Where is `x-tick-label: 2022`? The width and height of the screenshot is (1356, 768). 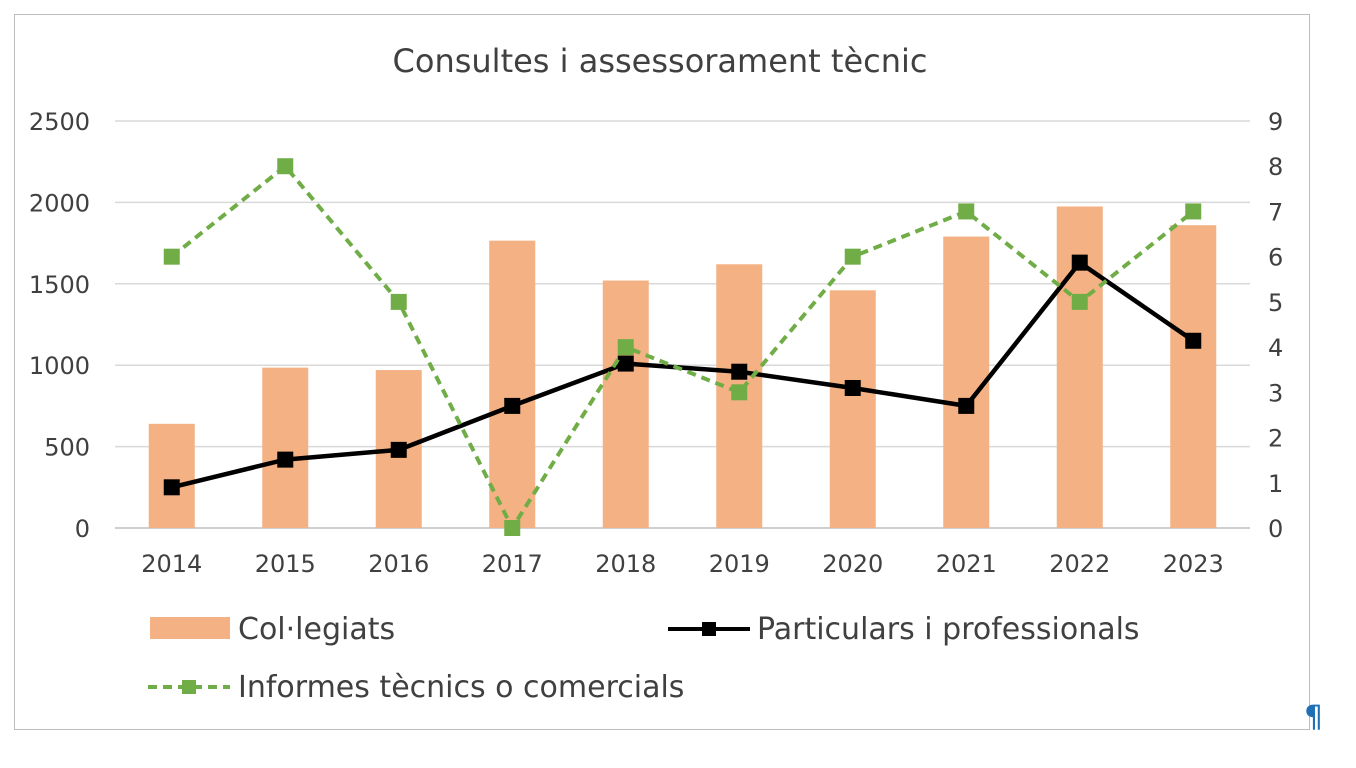
x-tick-label: 2022 is located at coordinates (1079, 564).